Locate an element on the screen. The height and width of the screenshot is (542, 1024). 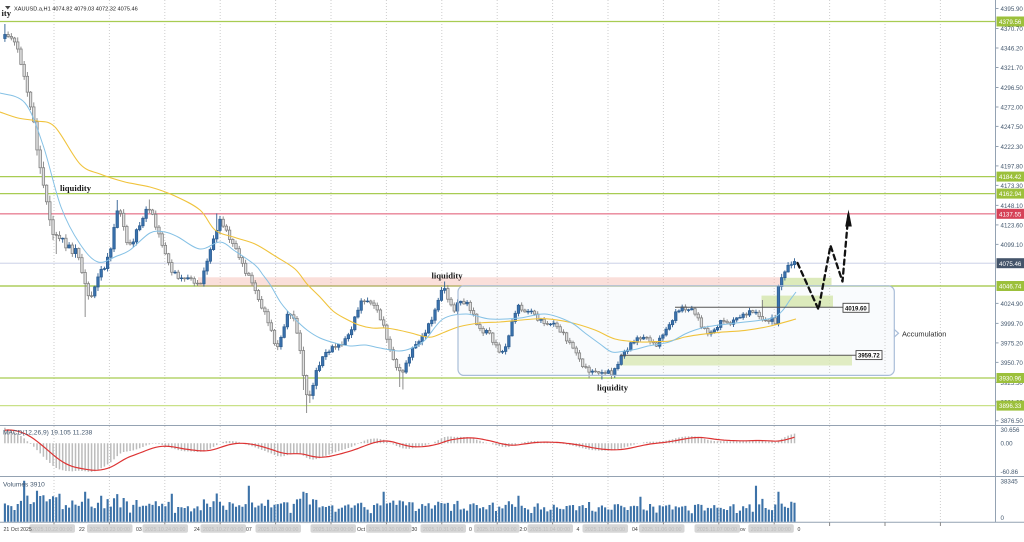
svg-text: 4379.56 is located at coordinates (1010, 22).